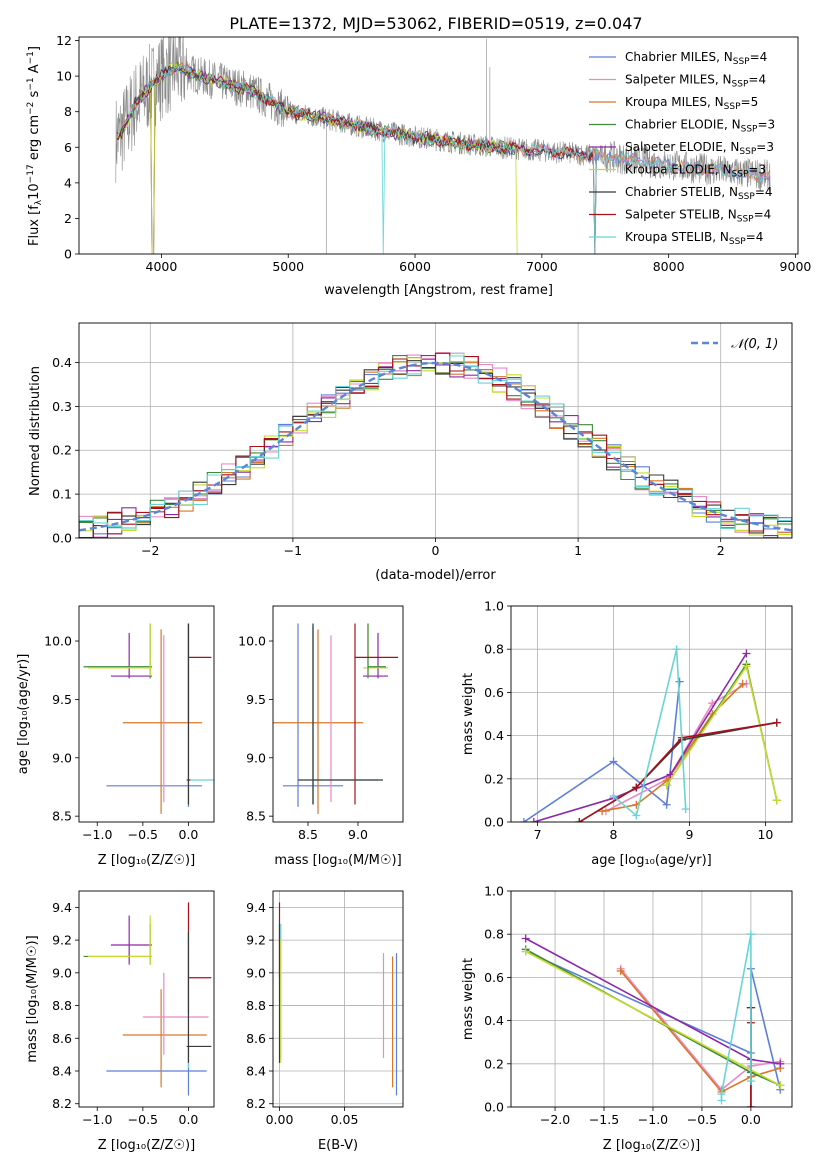  What do you see at coordinates (765, 834) in the screenshot?
I see `x-tick-label: 10` at bounding box center [765, 834].